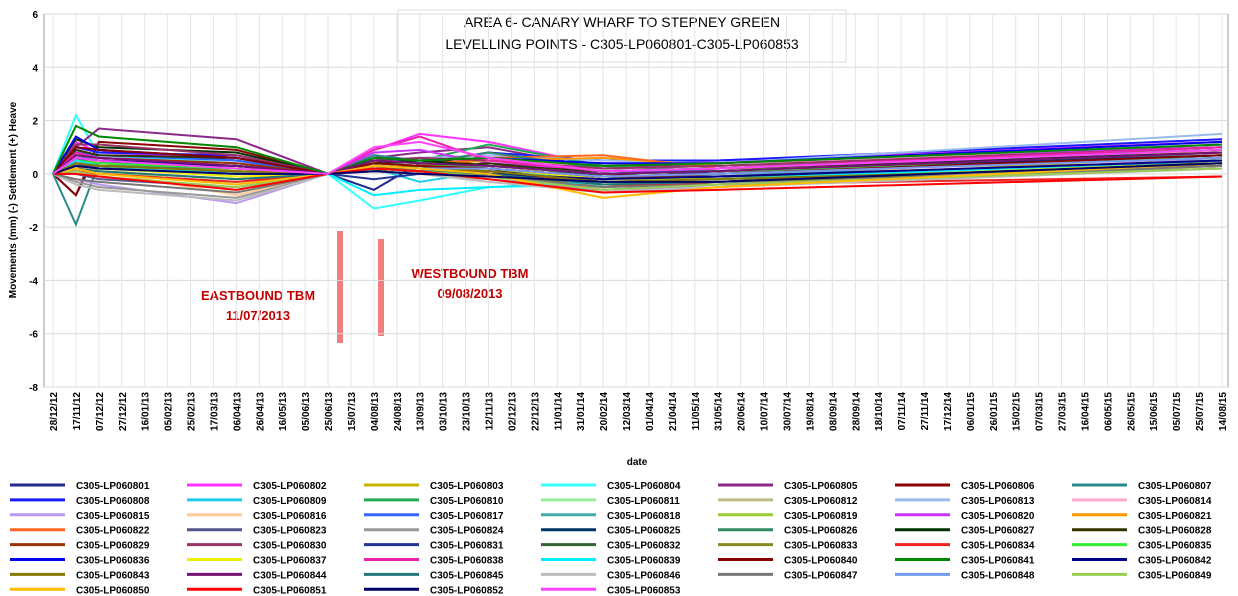  I want to click on annotation: WESTBOUND TBM, so click(470, 273).